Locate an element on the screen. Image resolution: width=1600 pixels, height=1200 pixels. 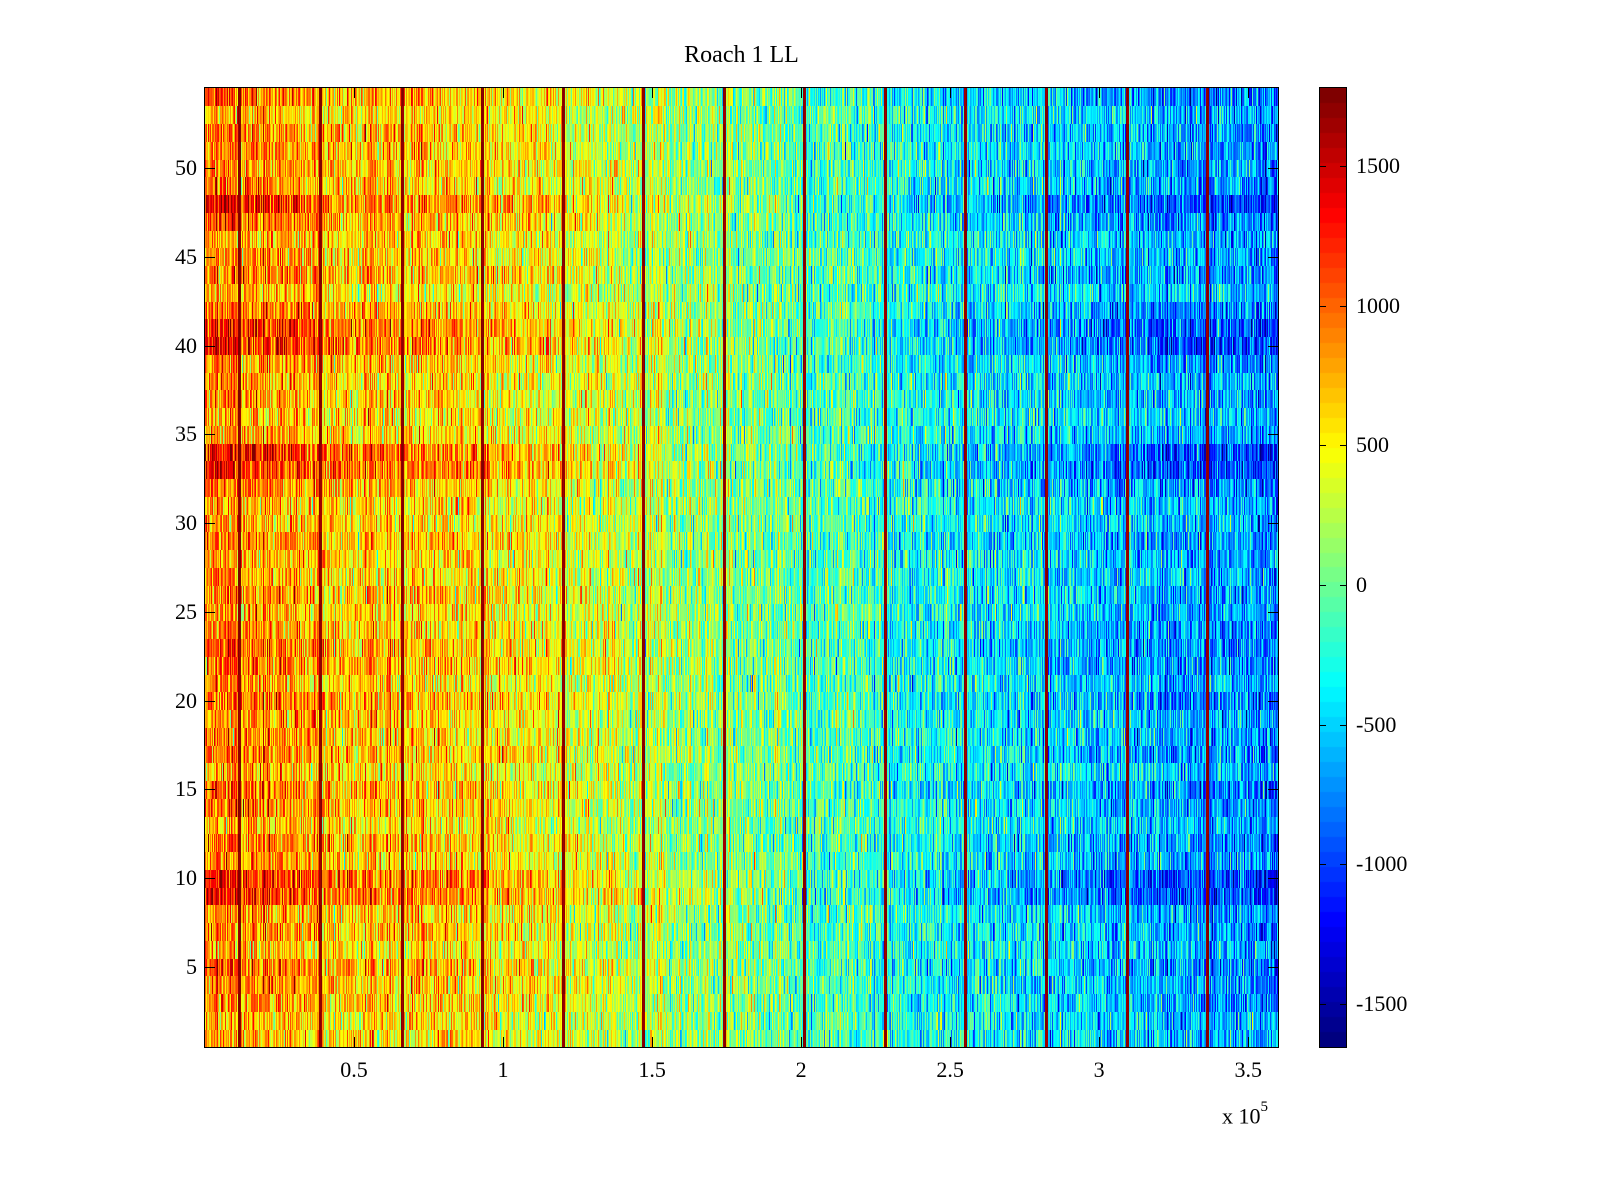
colorbar-tick-label: 1000 is located at coordinates (1378, 305).